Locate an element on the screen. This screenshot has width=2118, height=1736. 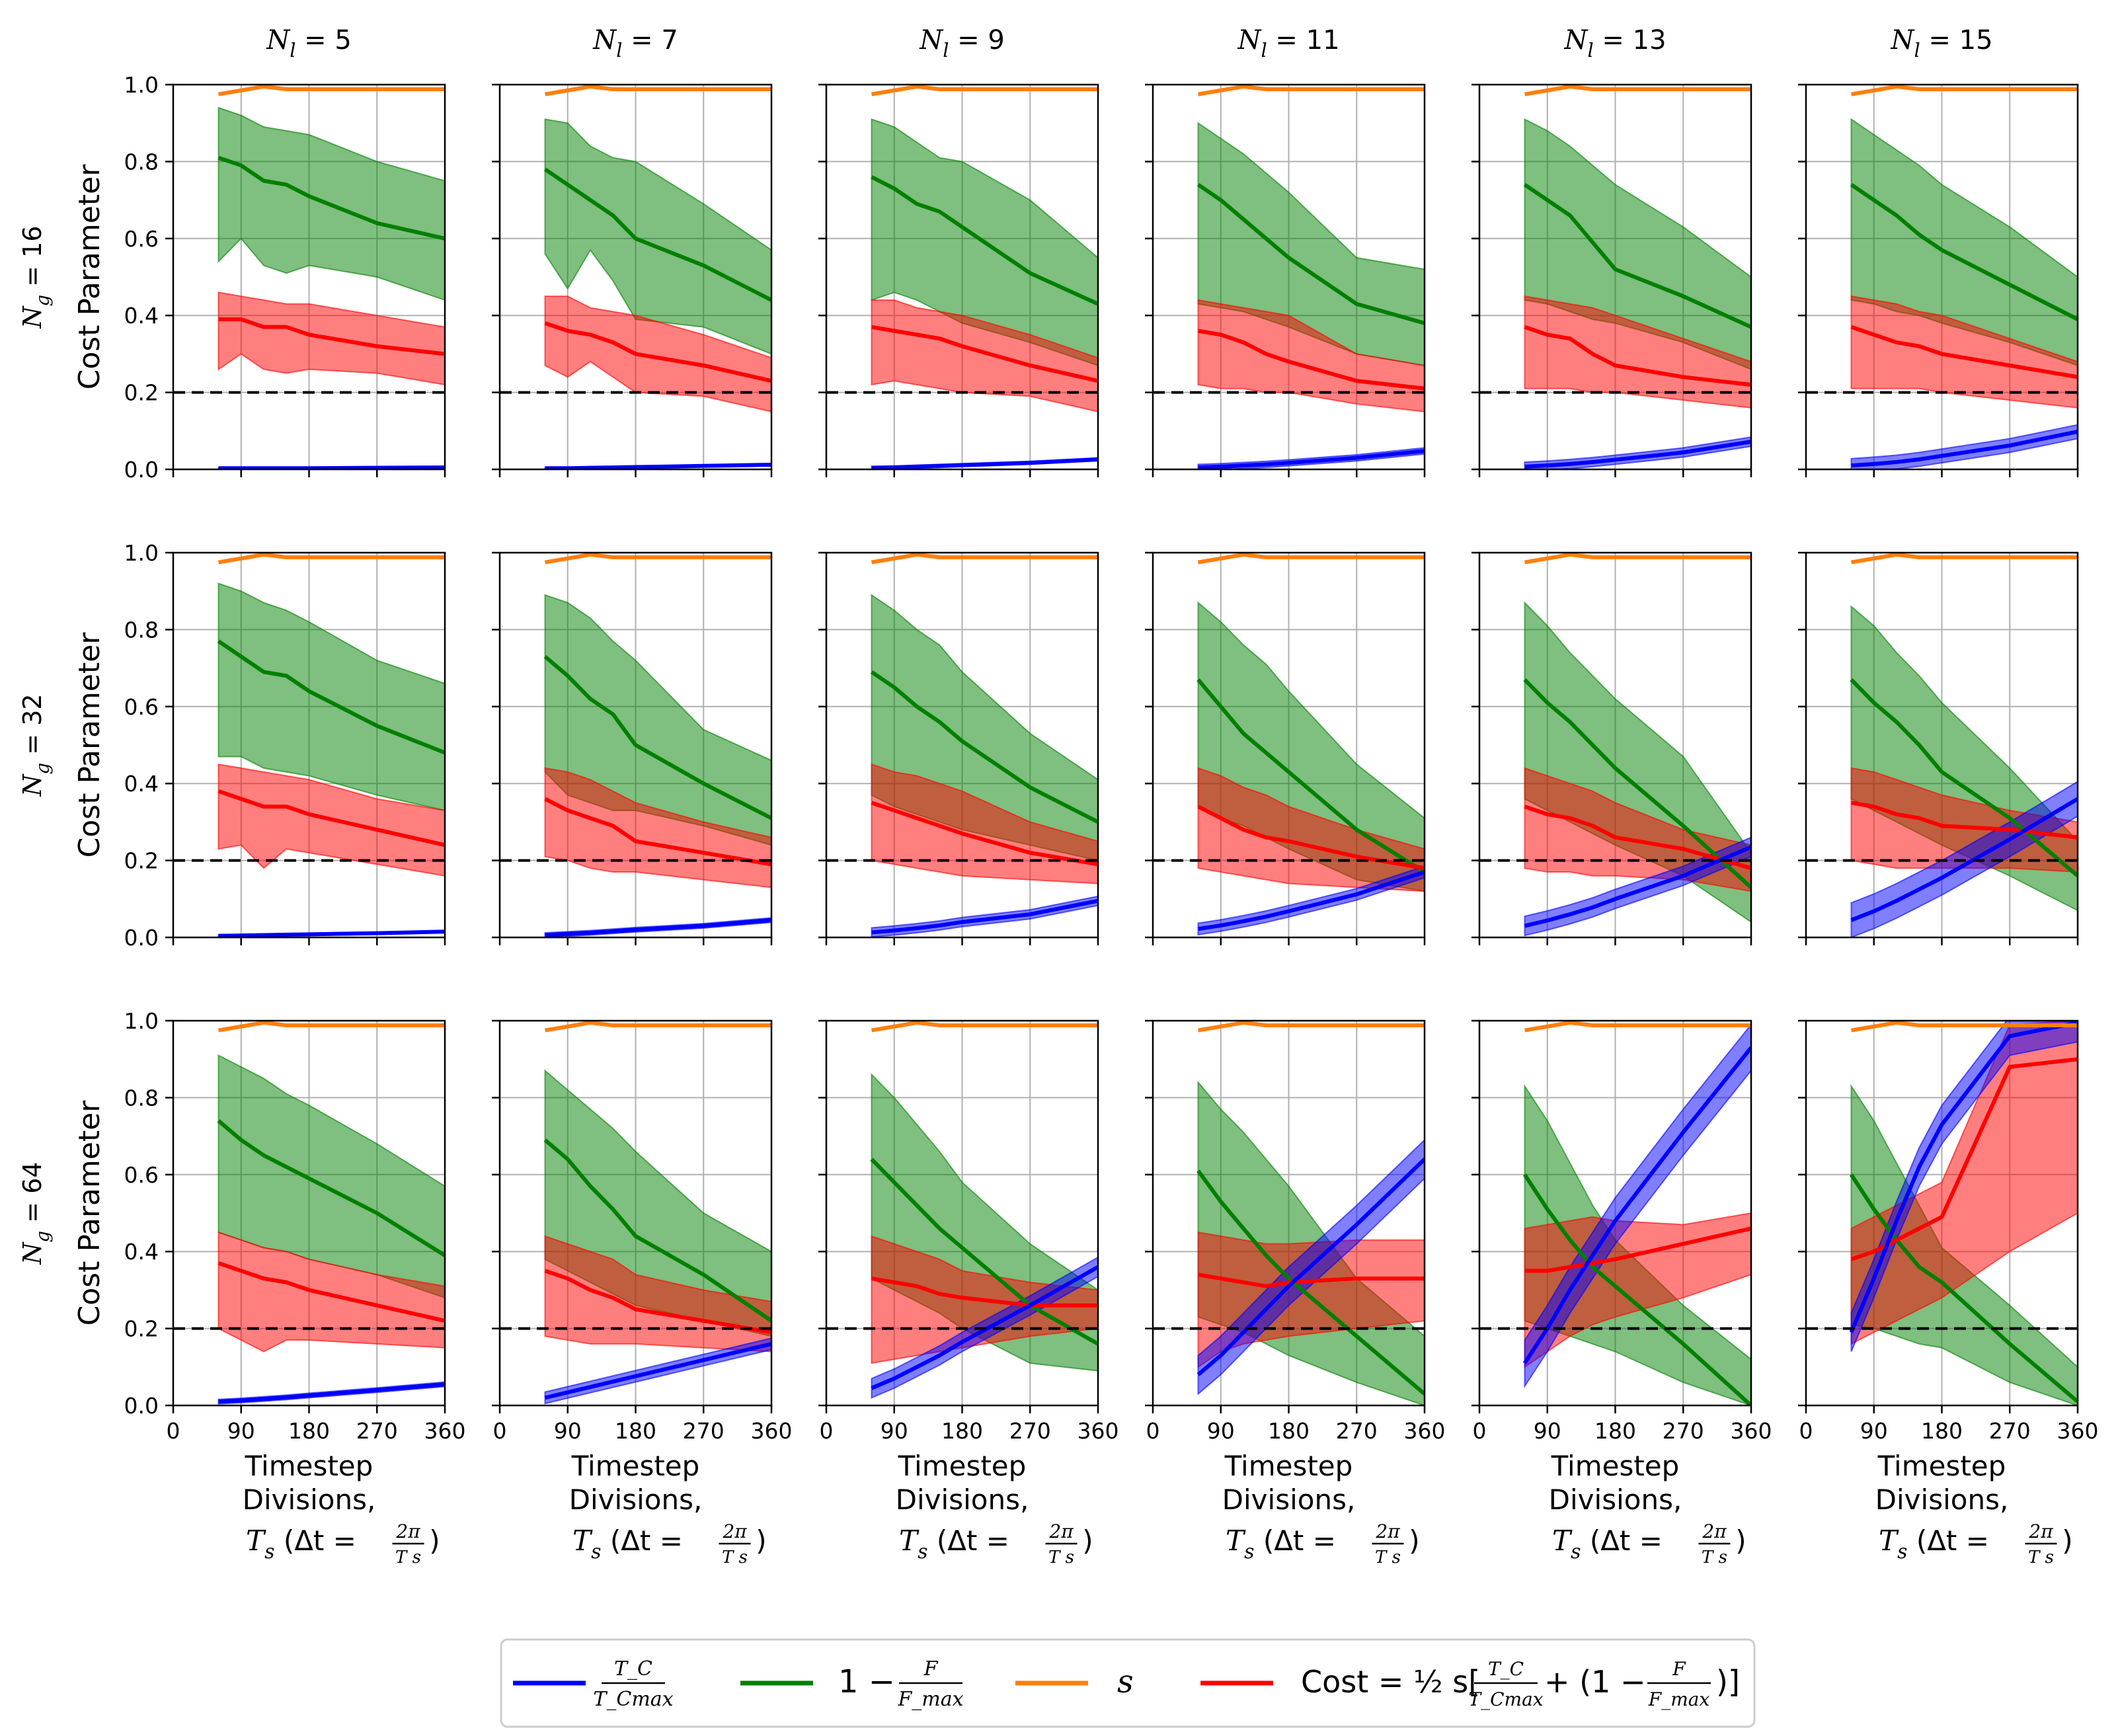
panel-r1-c3 is located at coordinates (958, 280).